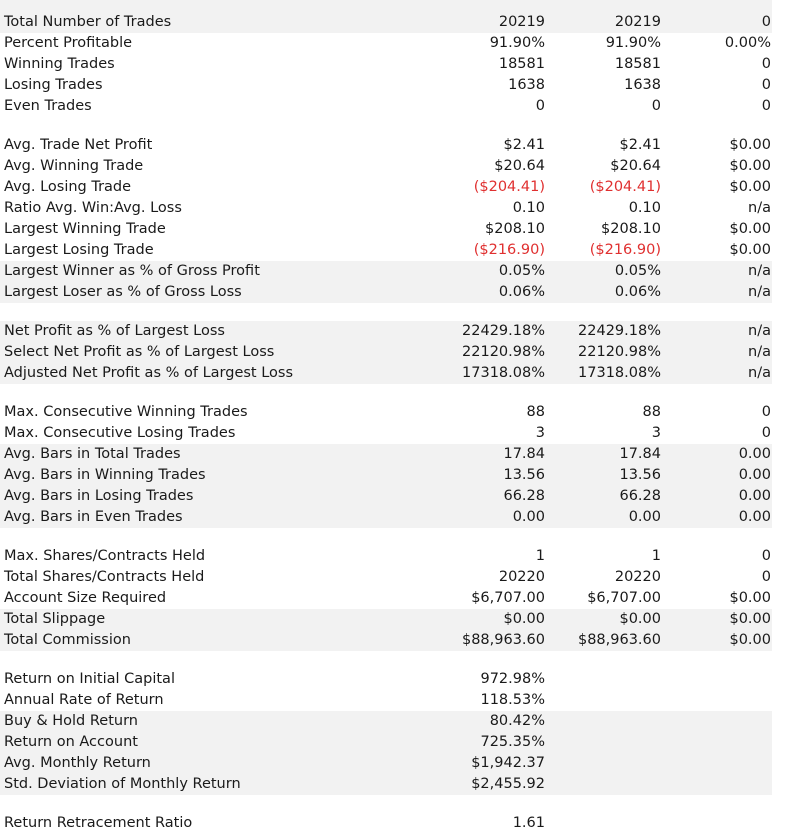  Describe the element at coordinates (105, 475) in the screenshot. I see `row-label: Avg. Bars in Winning Trades` at that location.